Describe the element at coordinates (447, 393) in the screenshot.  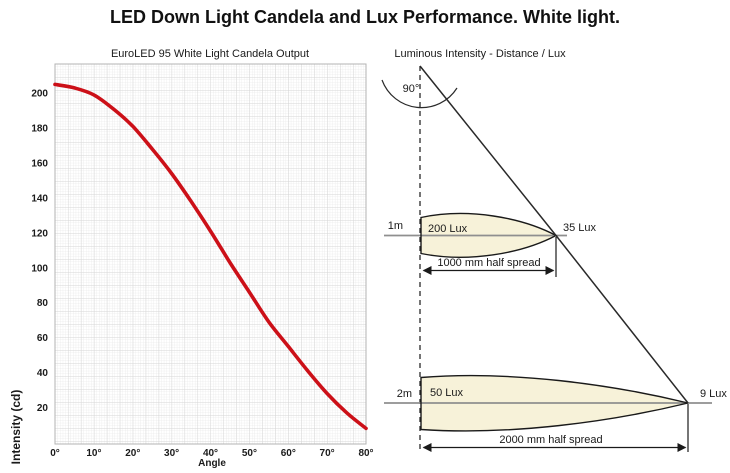
I see `center-lux-label-2m: 50 Lux` at that location.